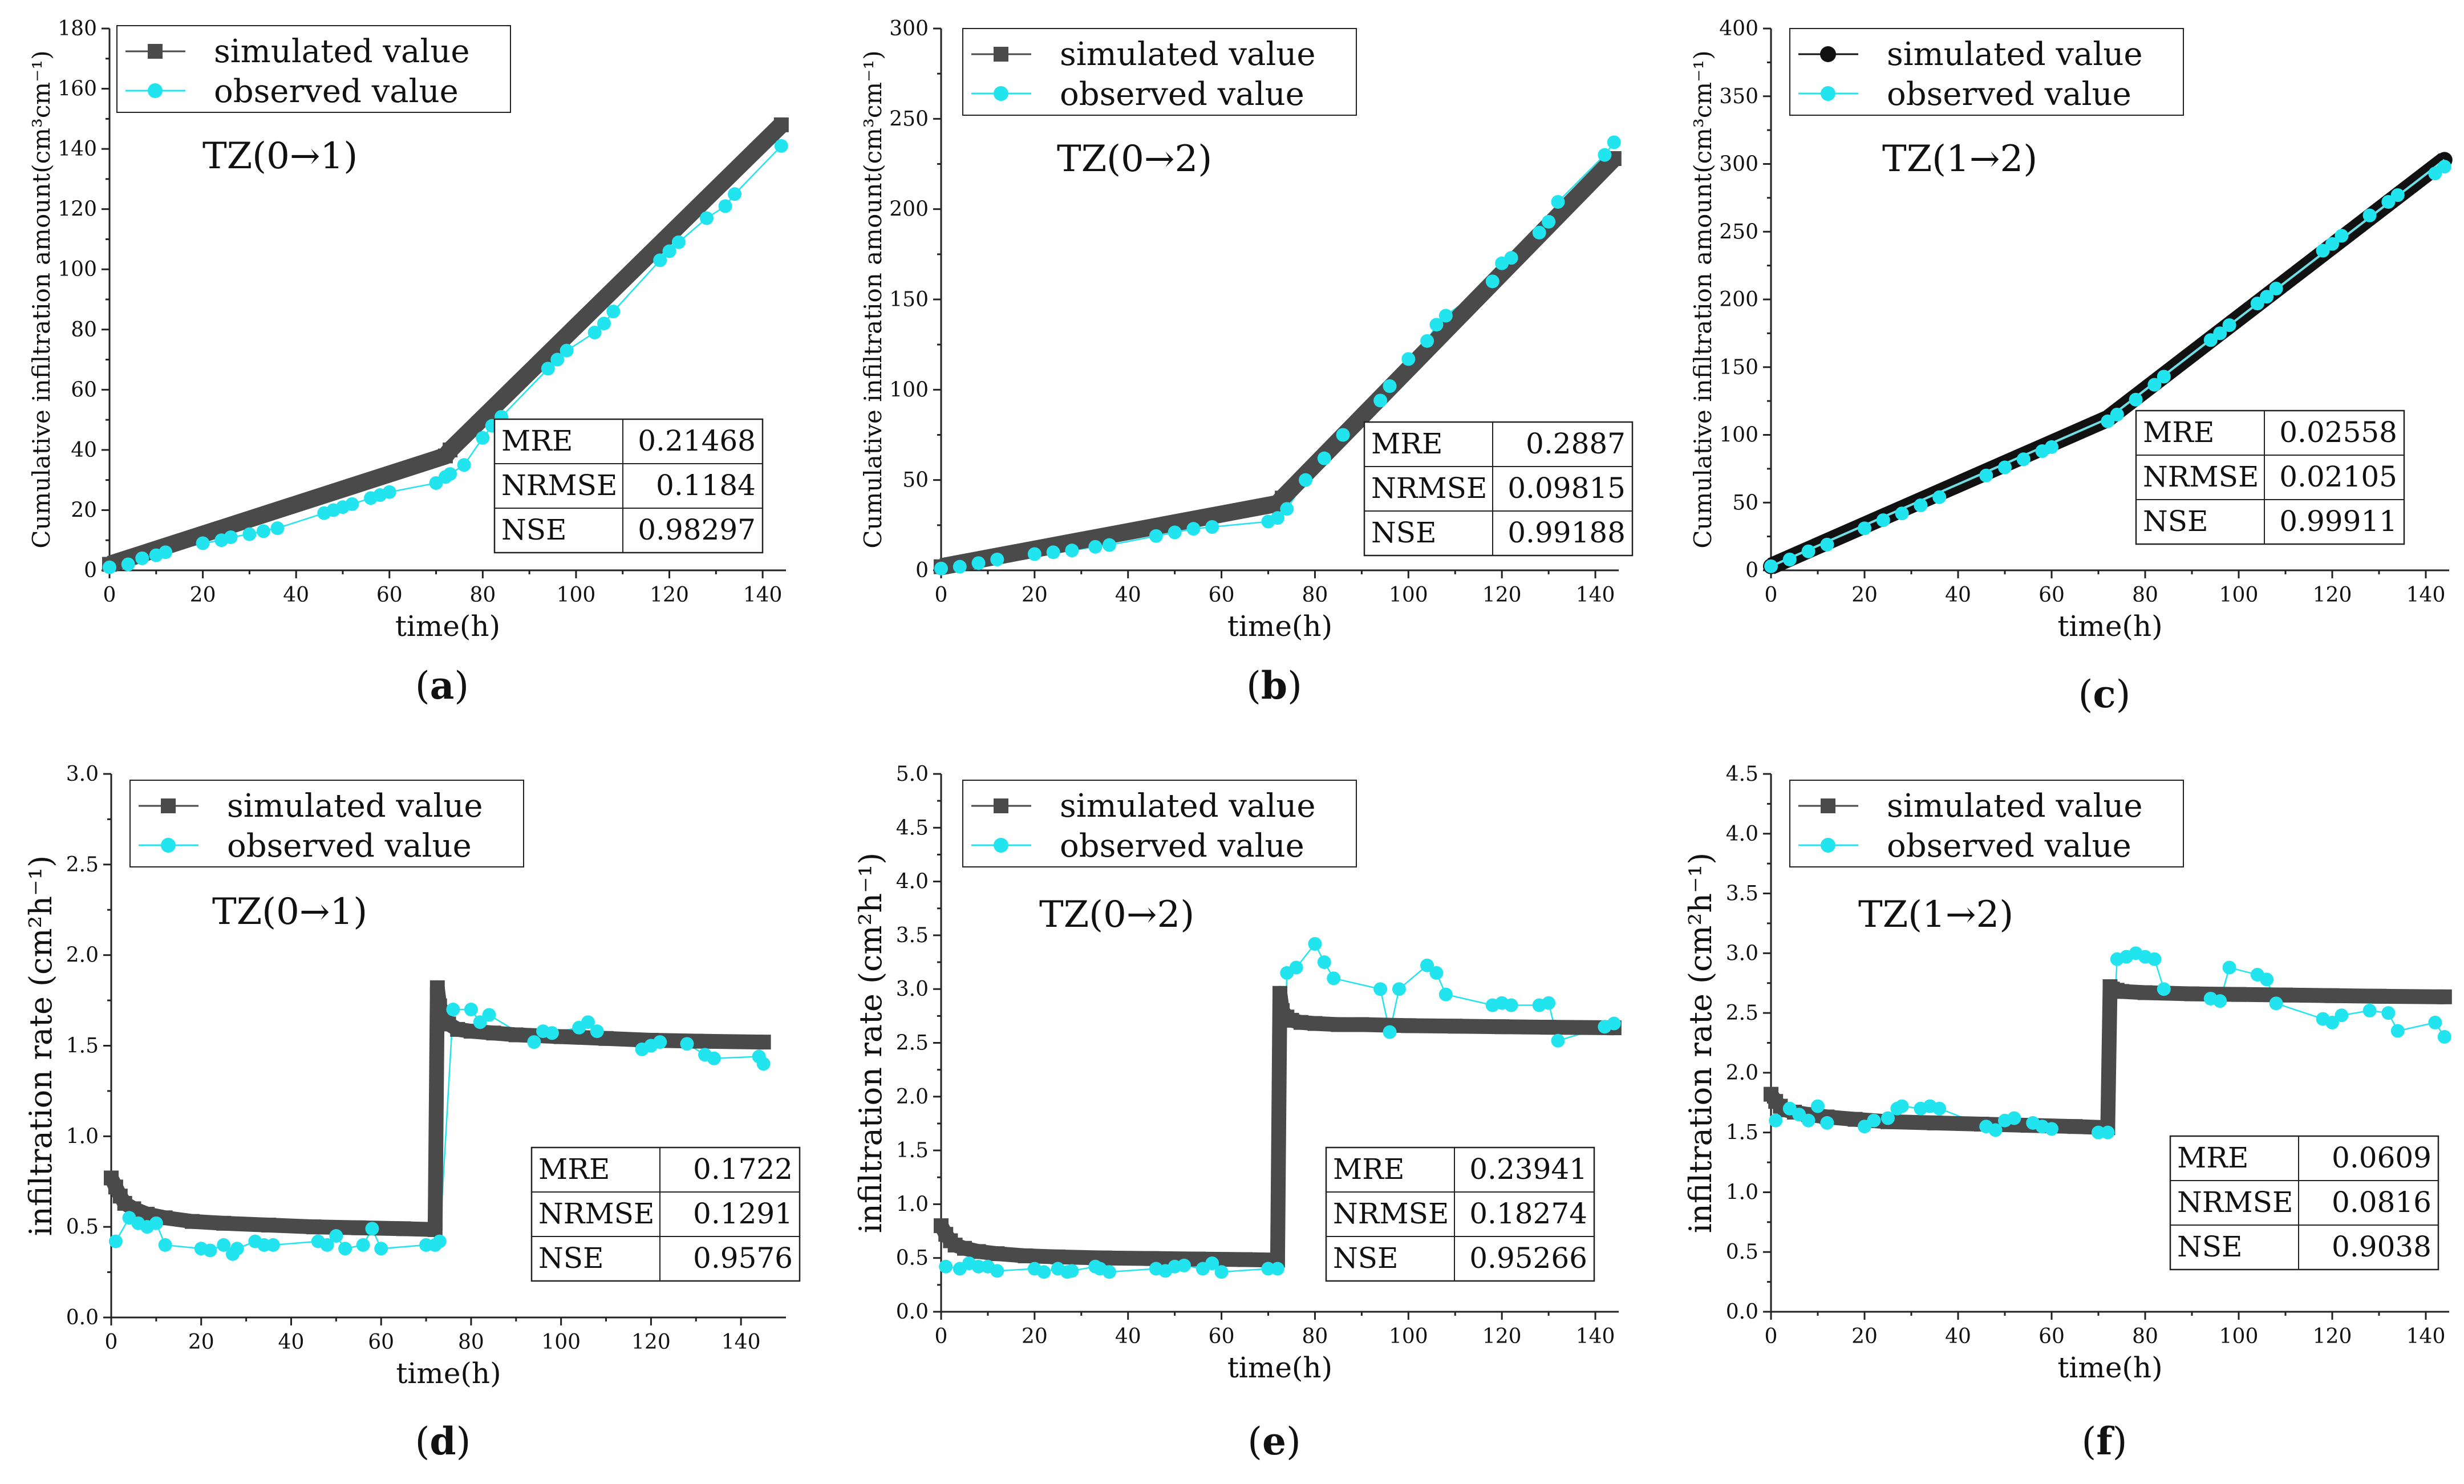  Describe the element at coordinates (2338, 476) in the screenshot. I see `stats-value: 0.02105` at that location.